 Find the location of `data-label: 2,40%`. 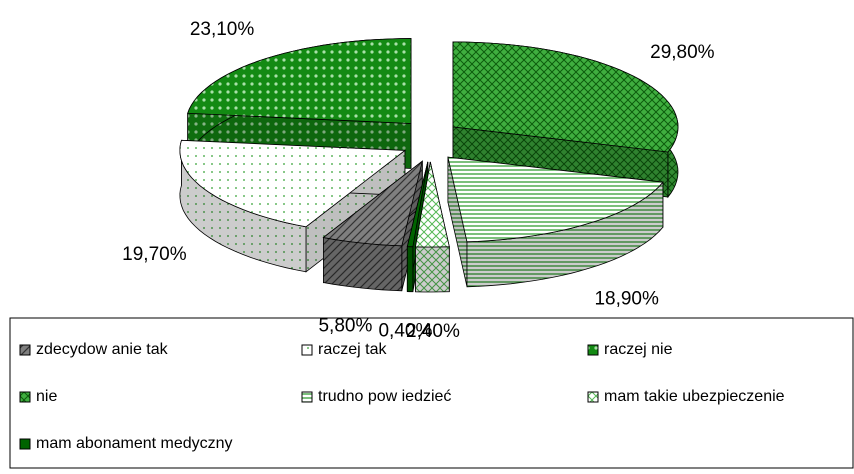

data-label: 2,40% is located at coordinates (433, 331).